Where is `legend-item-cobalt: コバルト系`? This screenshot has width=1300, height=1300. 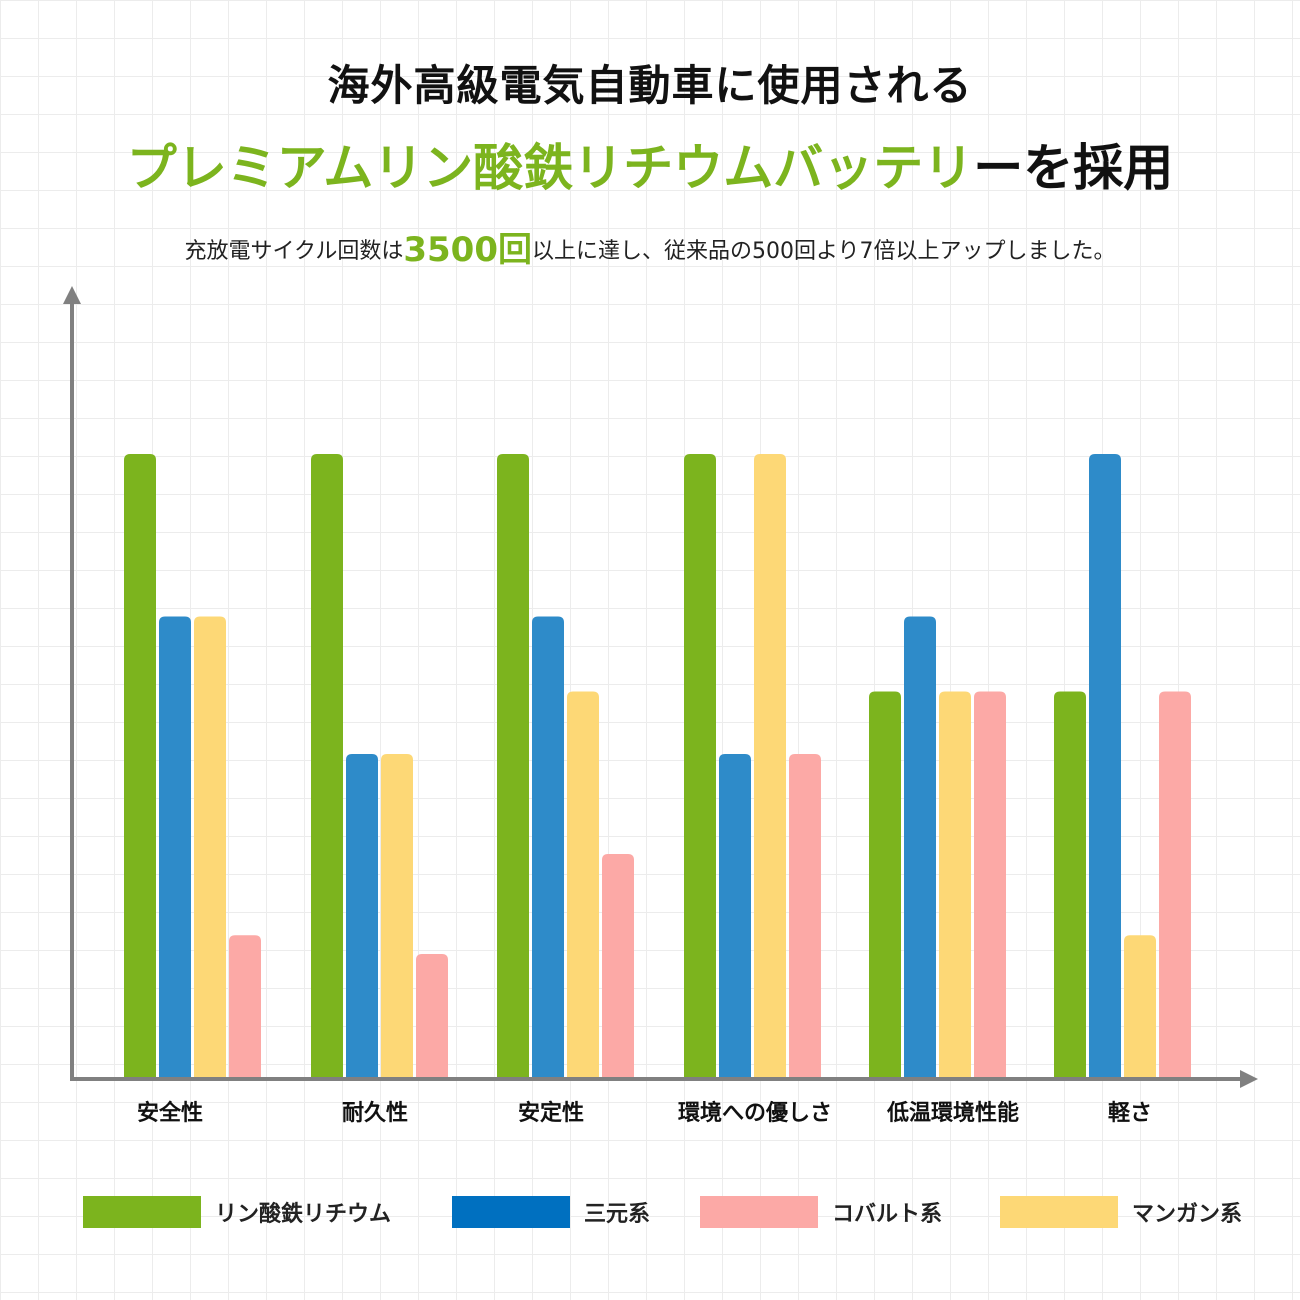 legend-item-cobalt: コバルト系 is located at coordinates (821, 1212).